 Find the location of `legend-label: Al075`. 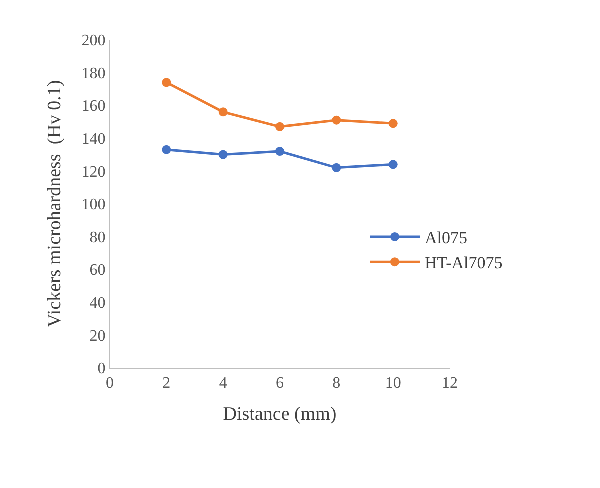

legend-label: Al075 is located at coordinates (446, 238).